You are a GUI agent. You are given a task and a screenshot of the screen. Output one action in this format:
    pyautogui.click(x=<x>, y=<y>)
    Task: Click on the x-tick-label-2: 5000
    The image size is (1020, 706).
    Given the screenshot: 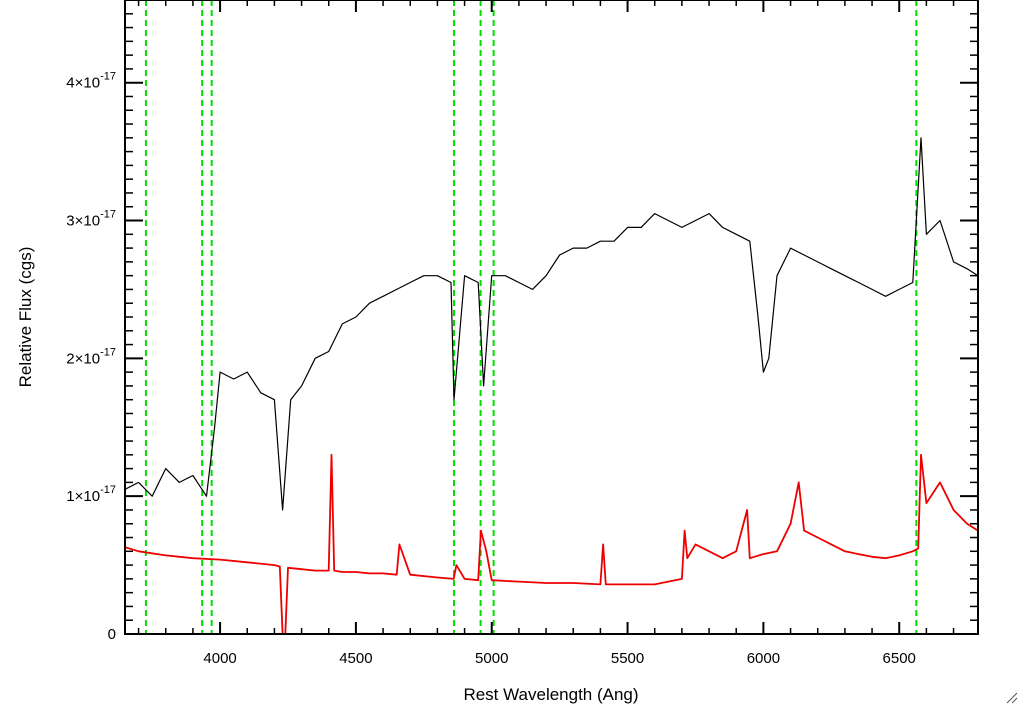 What is the action you would take?
    pyautogui.click(x=491, y=658)
    